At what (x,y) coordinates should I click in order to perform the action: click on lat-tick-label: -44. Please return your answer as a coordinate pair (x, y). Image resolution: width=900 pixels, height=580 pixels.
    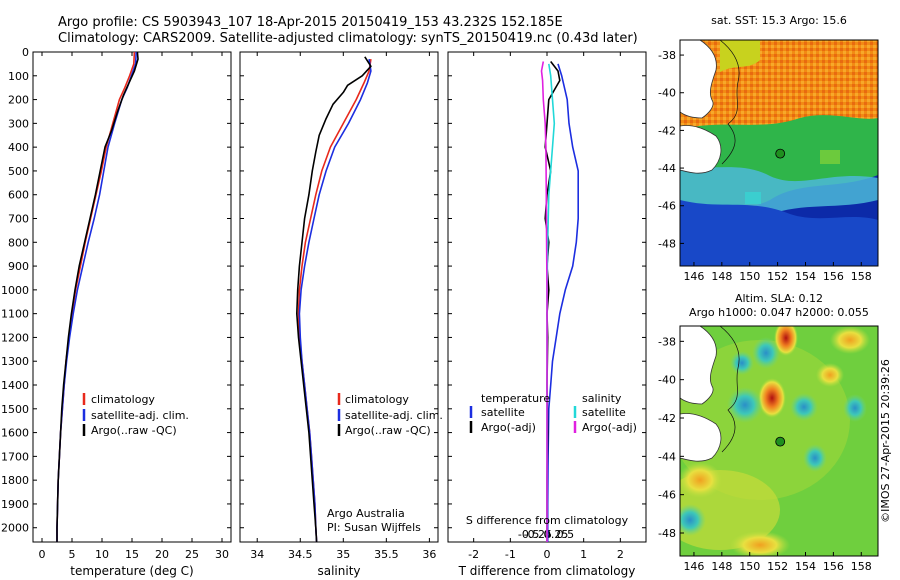
    Looking at the image, I should click on (667, 456).